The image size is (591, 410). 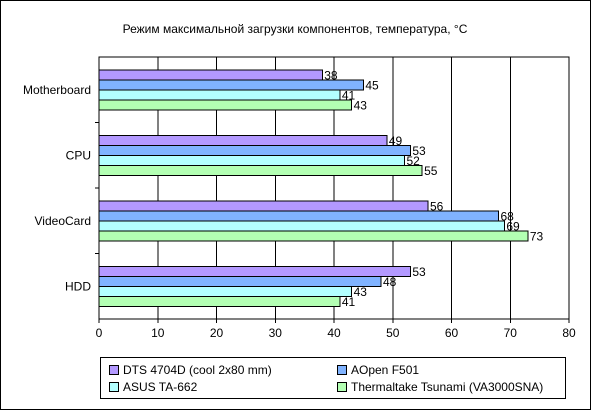 I want to click on data-label-videocard-0: 56, so click(x=437, y=206).